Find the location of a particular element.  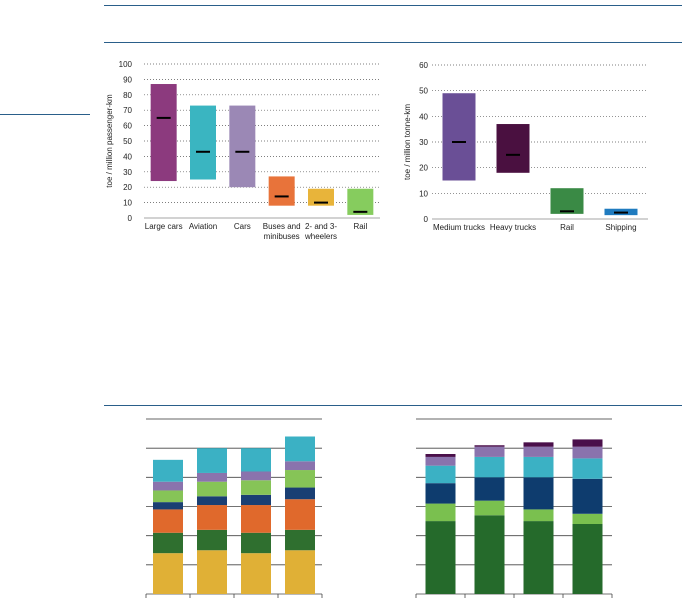

category-label: wheelers is located at coordinates (320, 236).